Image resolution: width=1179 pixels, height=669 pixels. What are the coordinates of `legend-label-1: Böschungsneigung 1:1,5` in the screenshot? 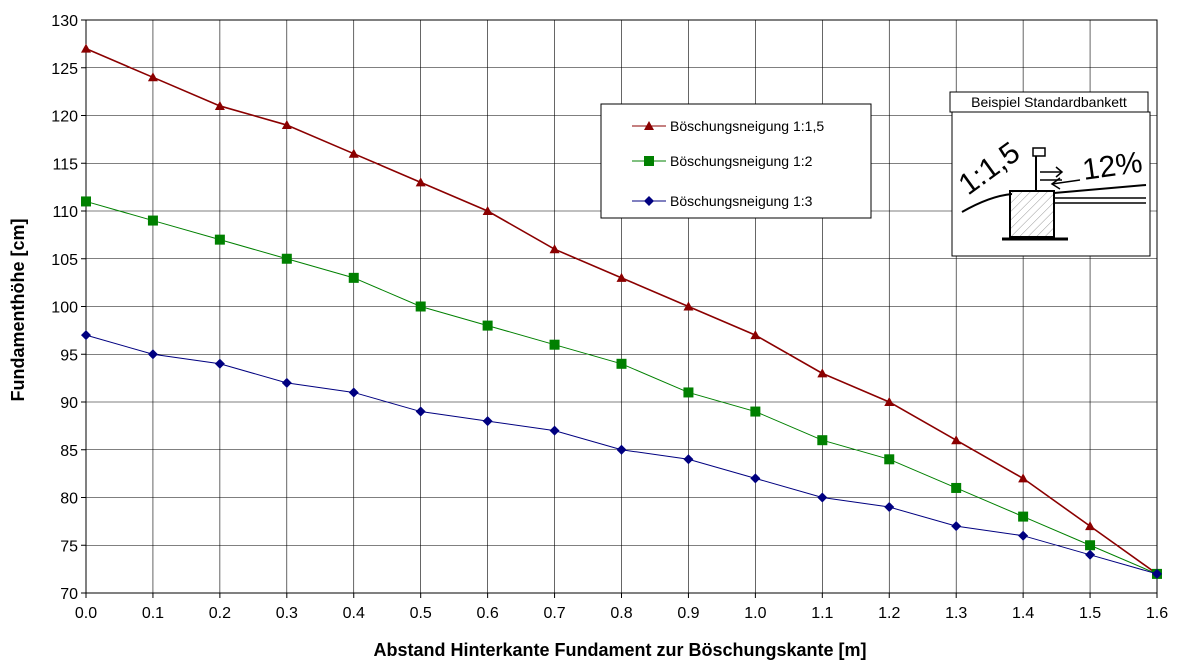 It's located at (747, 126).